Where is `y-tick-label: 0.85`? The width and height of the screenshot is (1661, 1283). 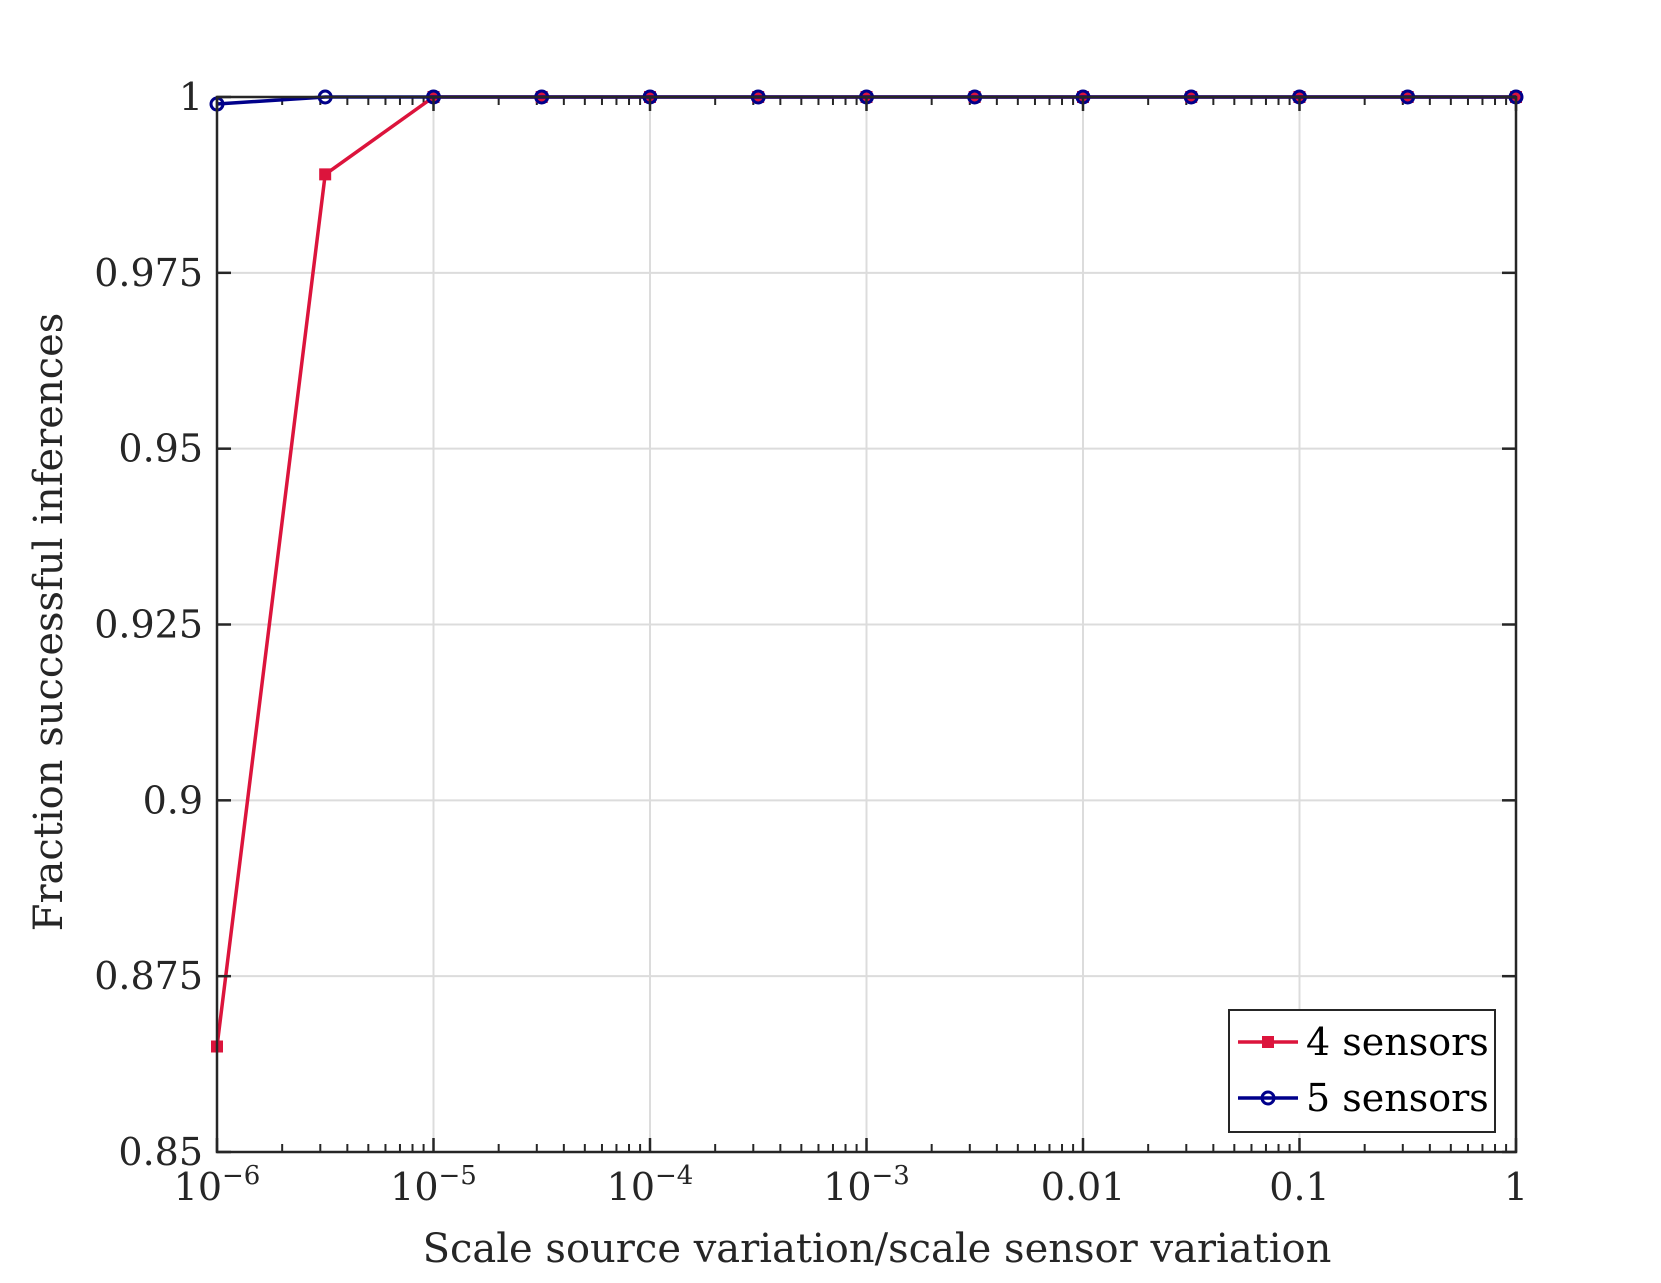 y-tick-label: 0.85 is located at coordinates (160, 1152).